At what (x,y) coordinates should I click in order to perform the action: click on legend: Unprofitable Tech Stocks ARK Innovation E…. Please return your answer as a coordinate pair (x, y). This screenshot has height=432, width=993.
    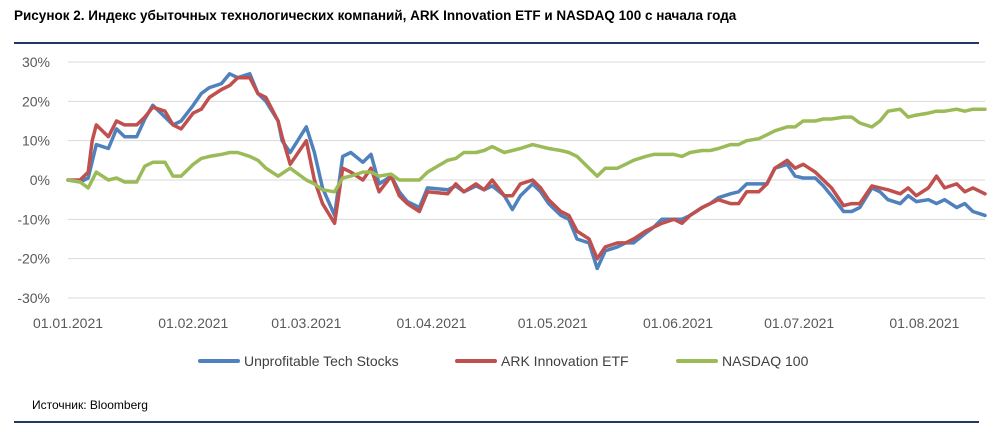
    Looking at the image, I should click on (503, 361).